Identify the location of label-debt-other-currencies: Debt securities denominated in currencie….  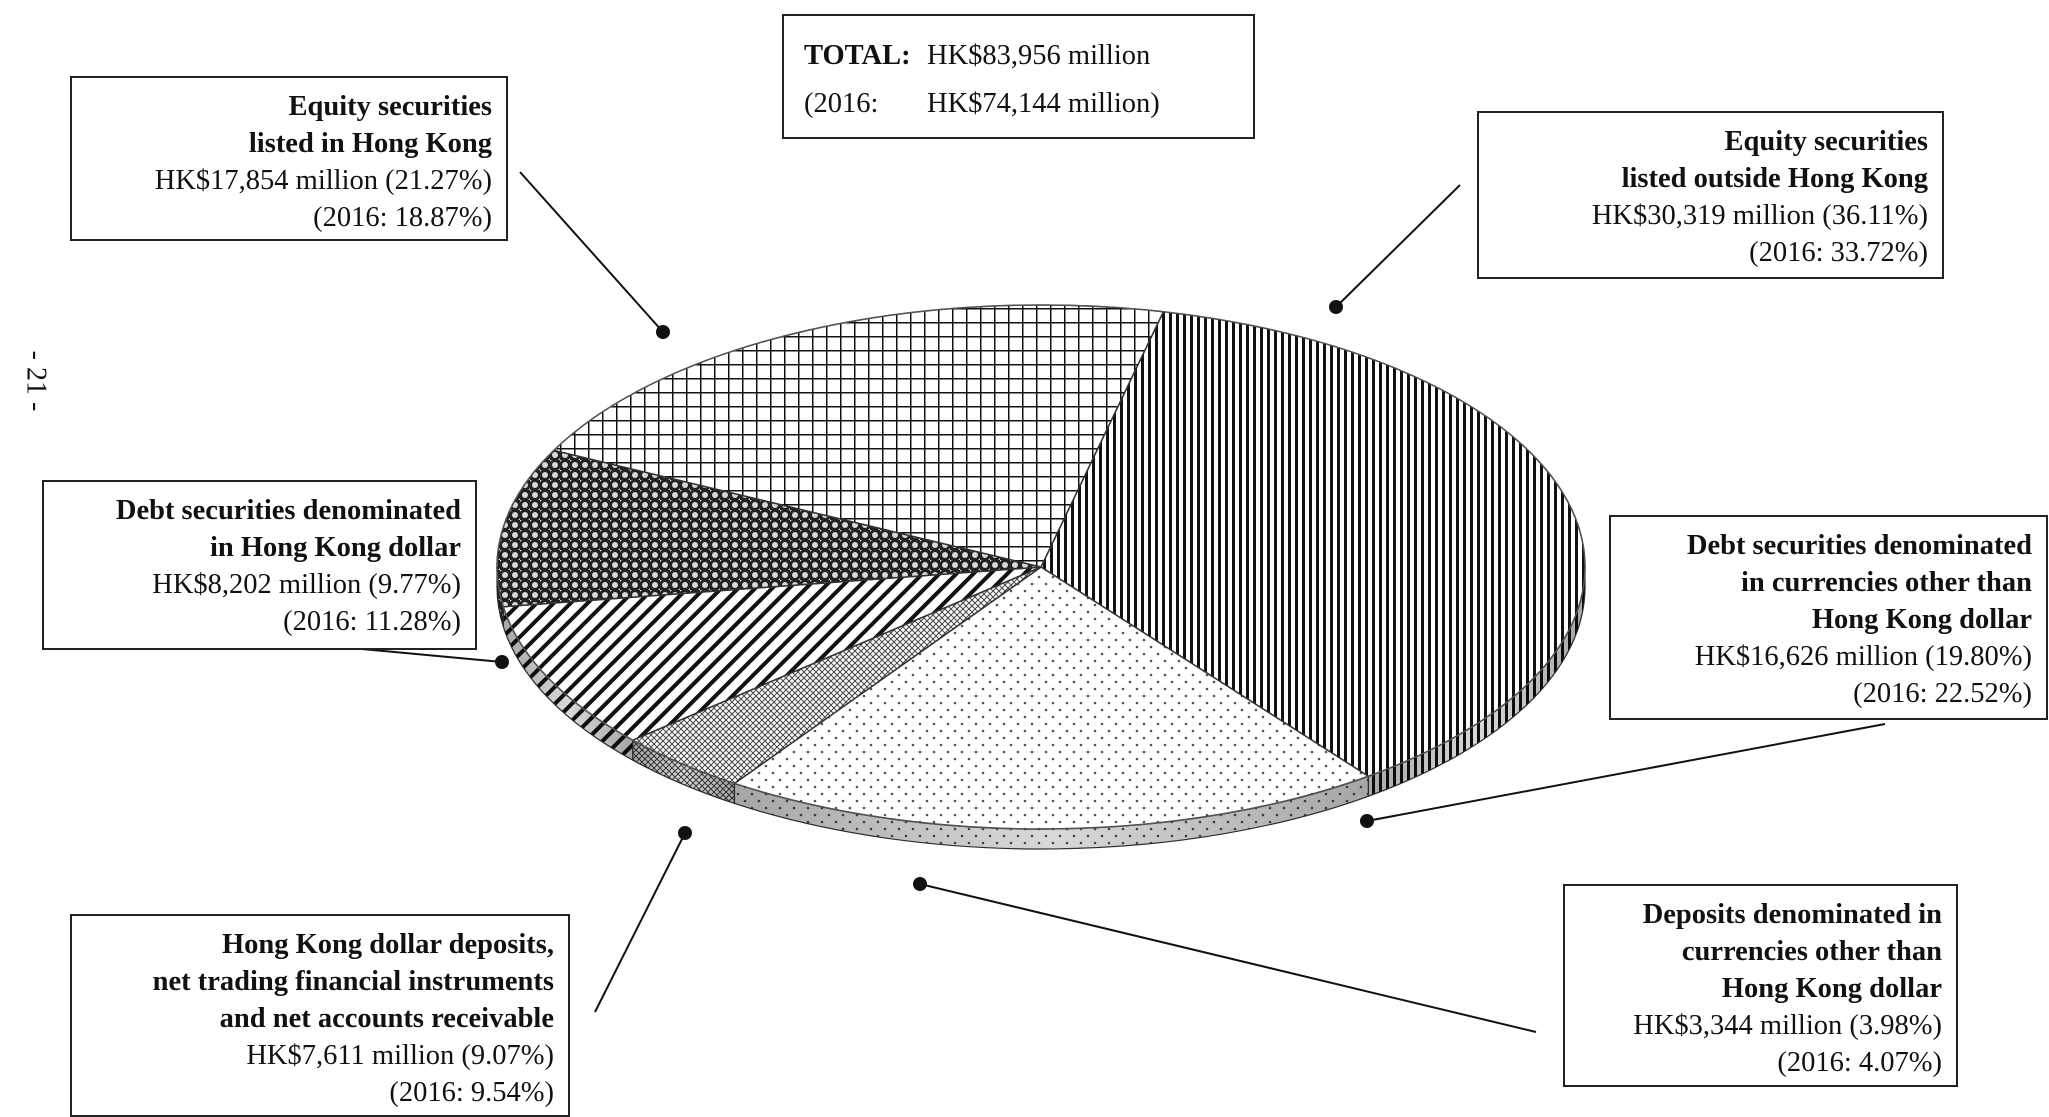
(1828, 617).